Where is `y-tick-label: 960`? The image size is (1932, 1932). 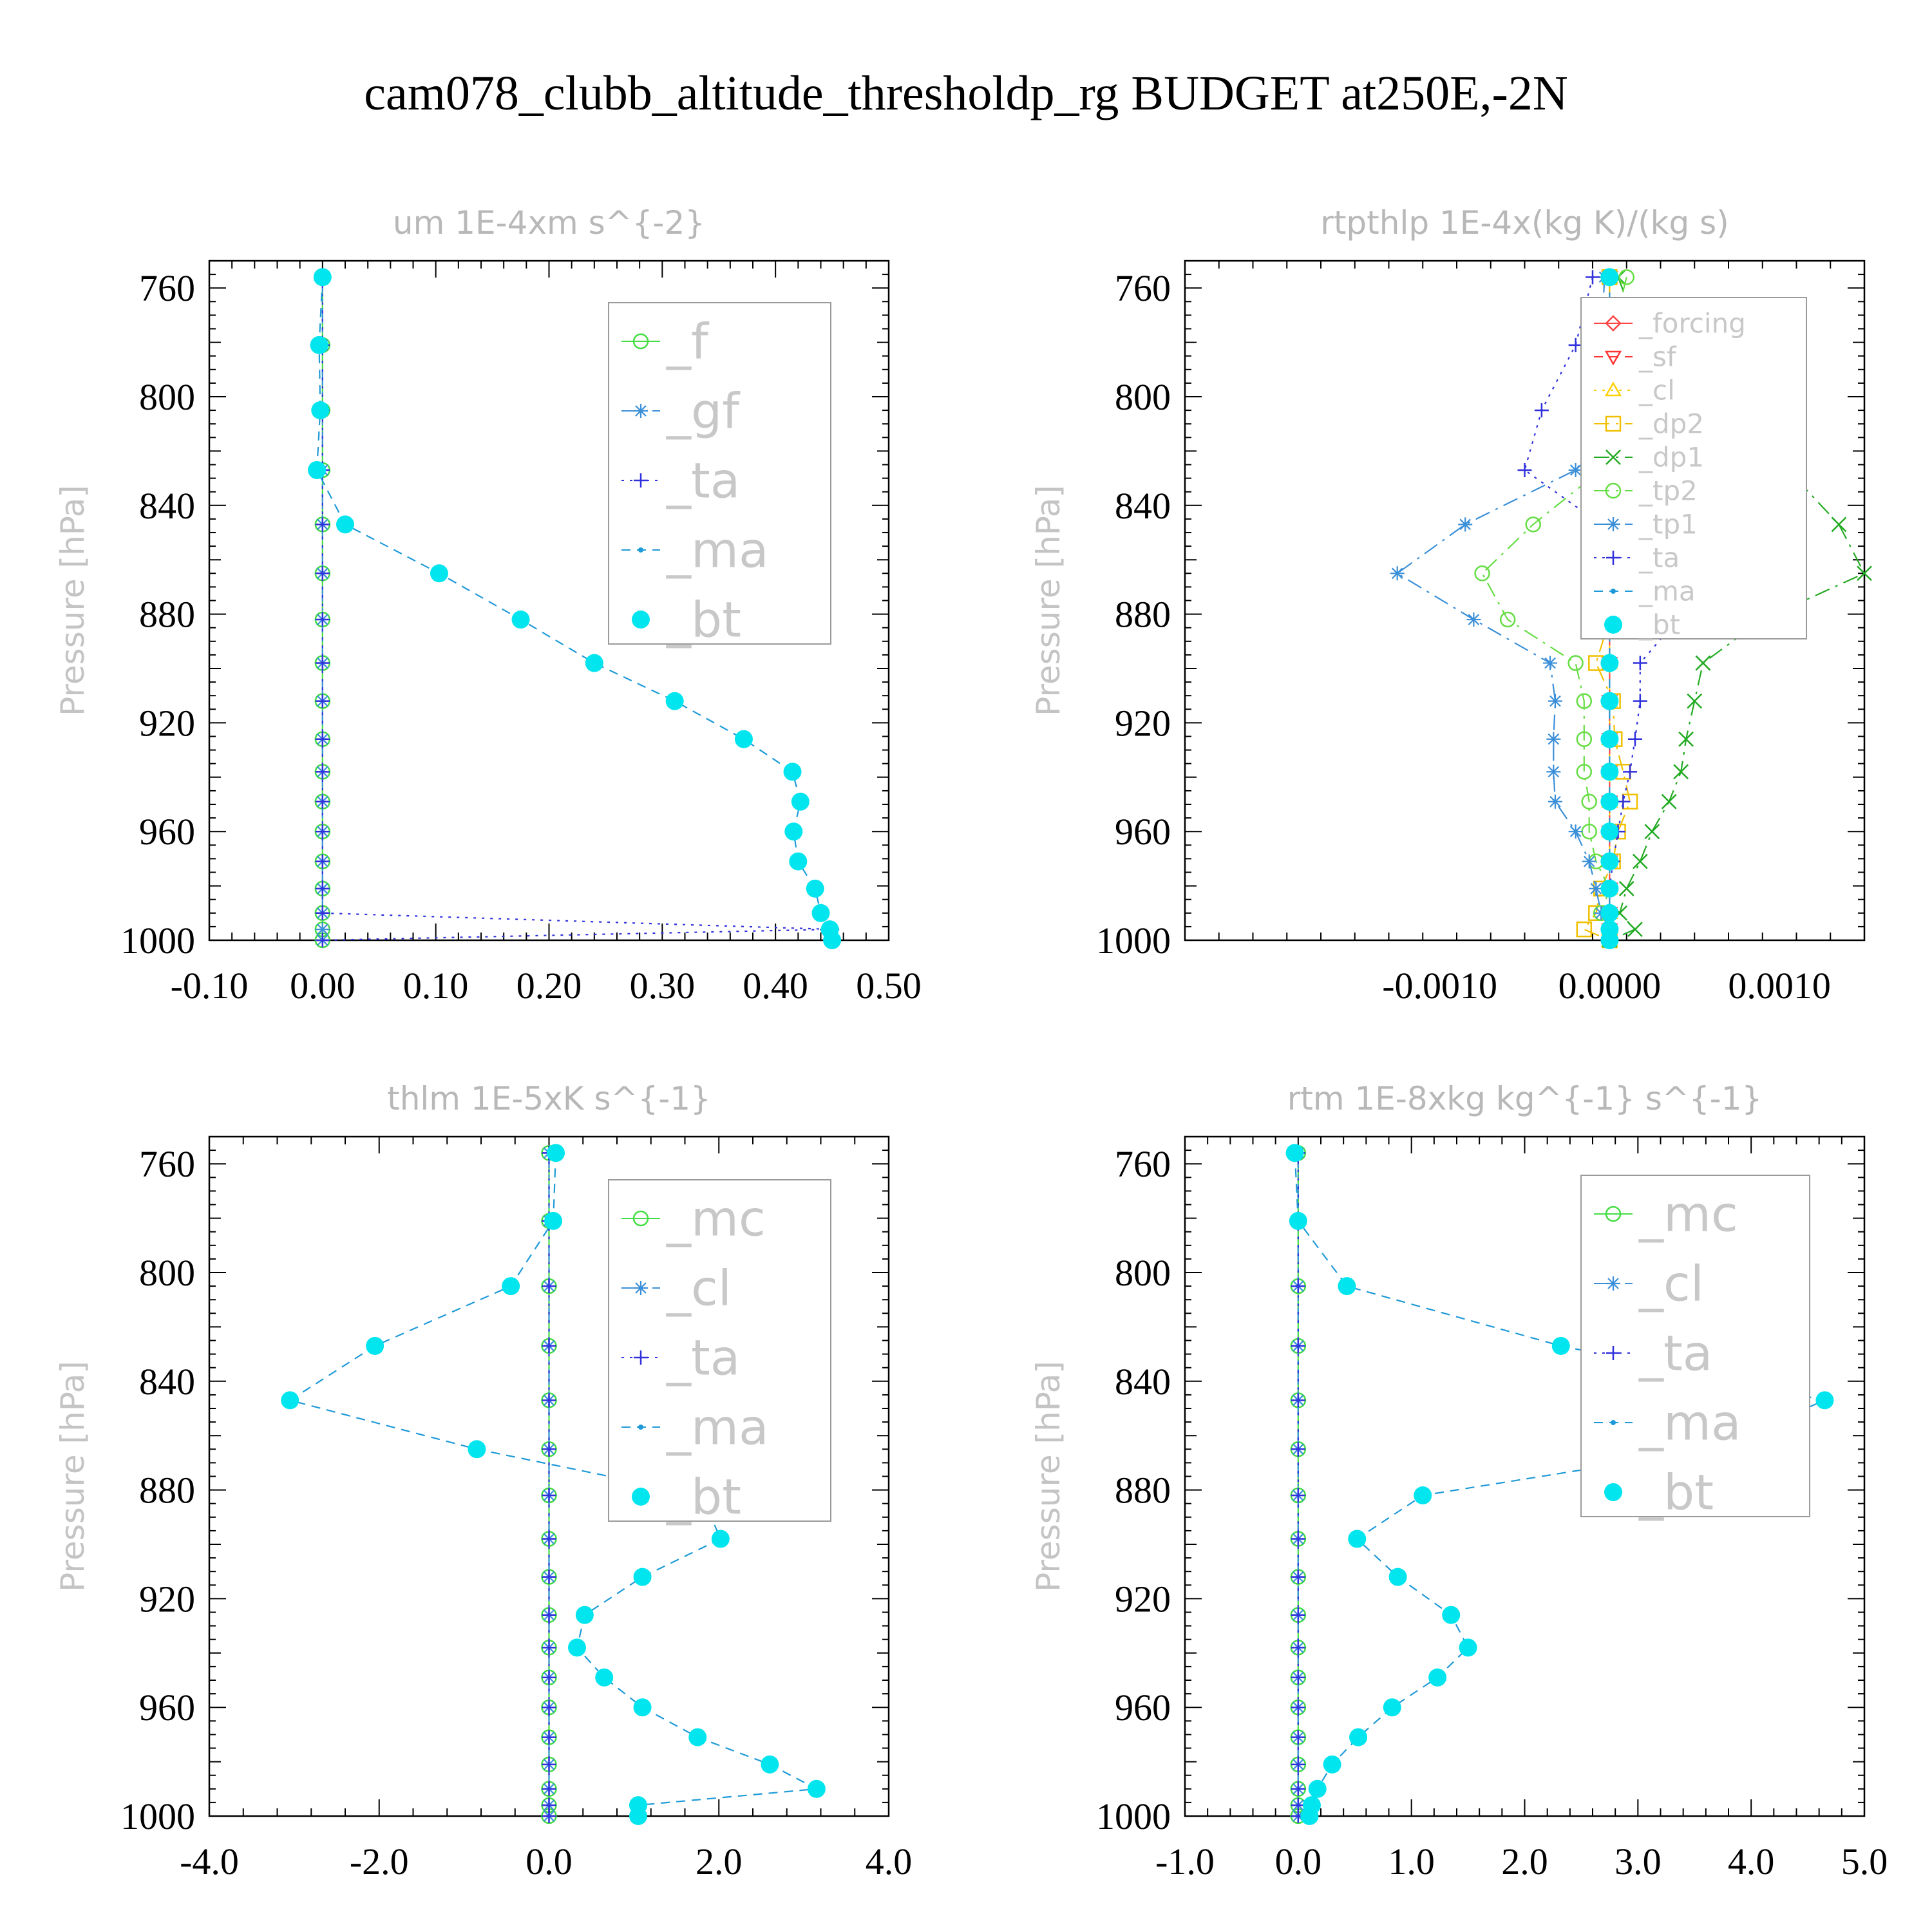
y-tick-label: 960 is located at coordinates (1143, 1708).